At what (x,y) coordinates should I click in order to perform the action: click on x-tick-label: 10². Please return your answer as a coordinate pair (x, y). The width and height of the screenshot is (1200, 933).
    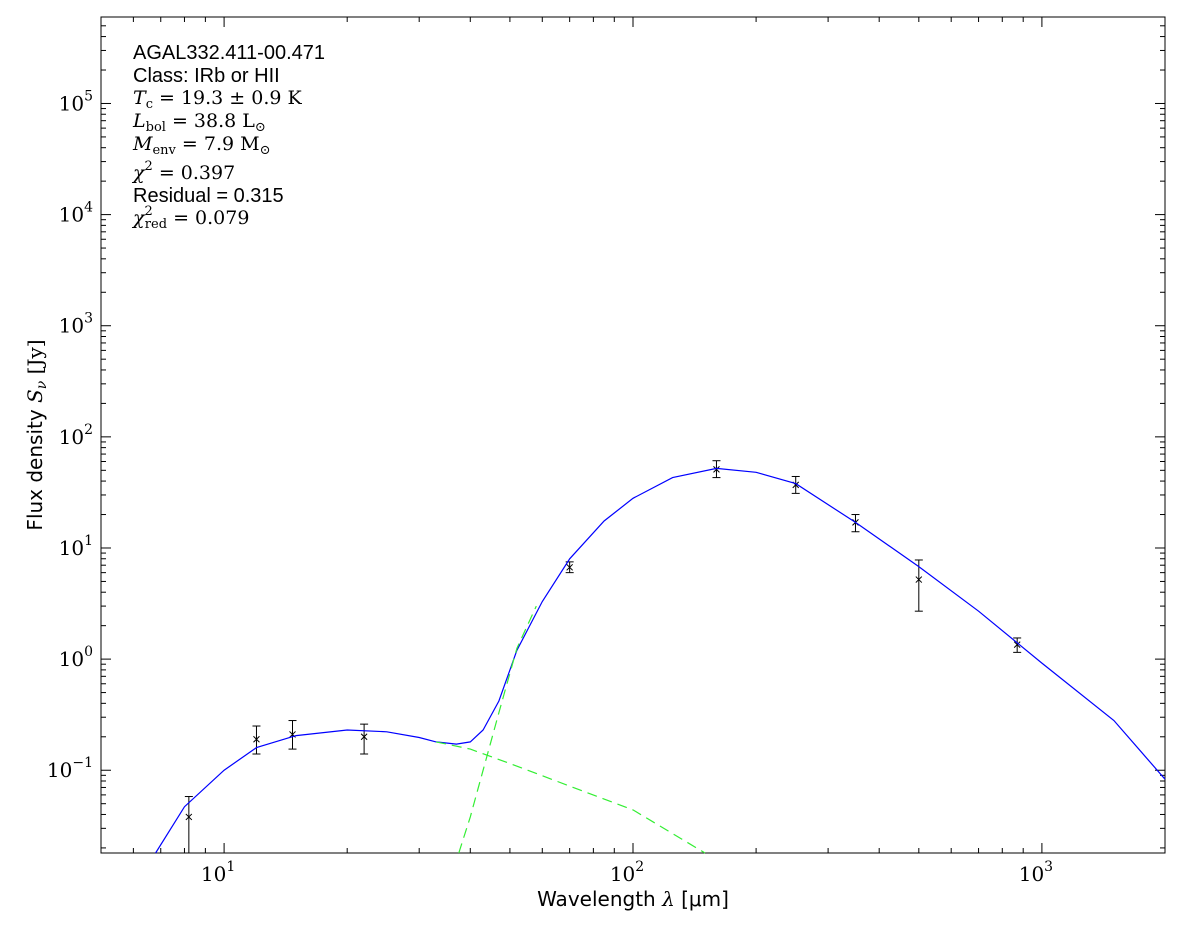
    Looking at the image, I should click on (627, 872).